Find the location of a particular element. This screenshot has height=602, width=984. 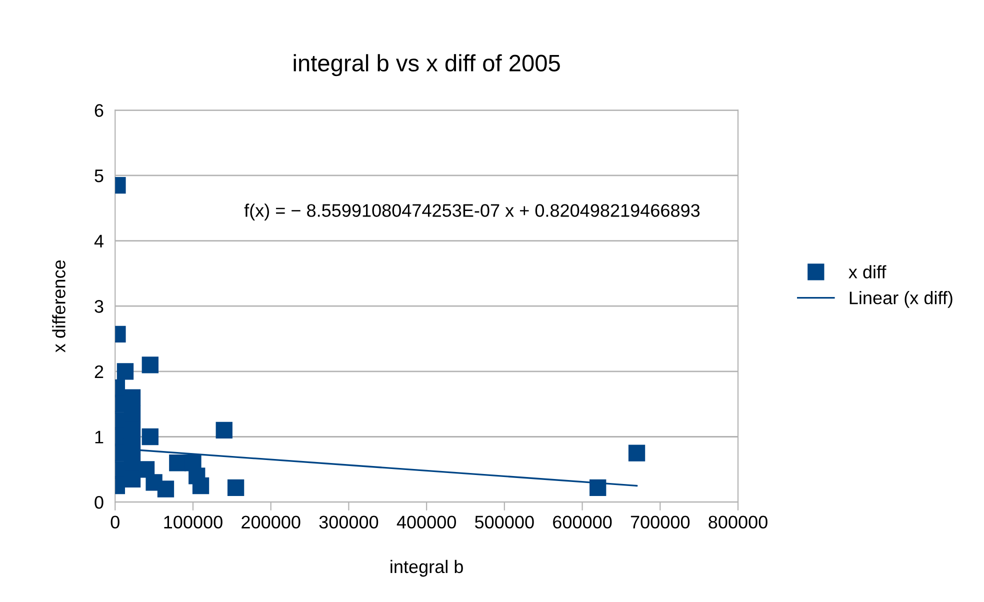

x-tick-label: 300000 is located at coordinates (348, 522).